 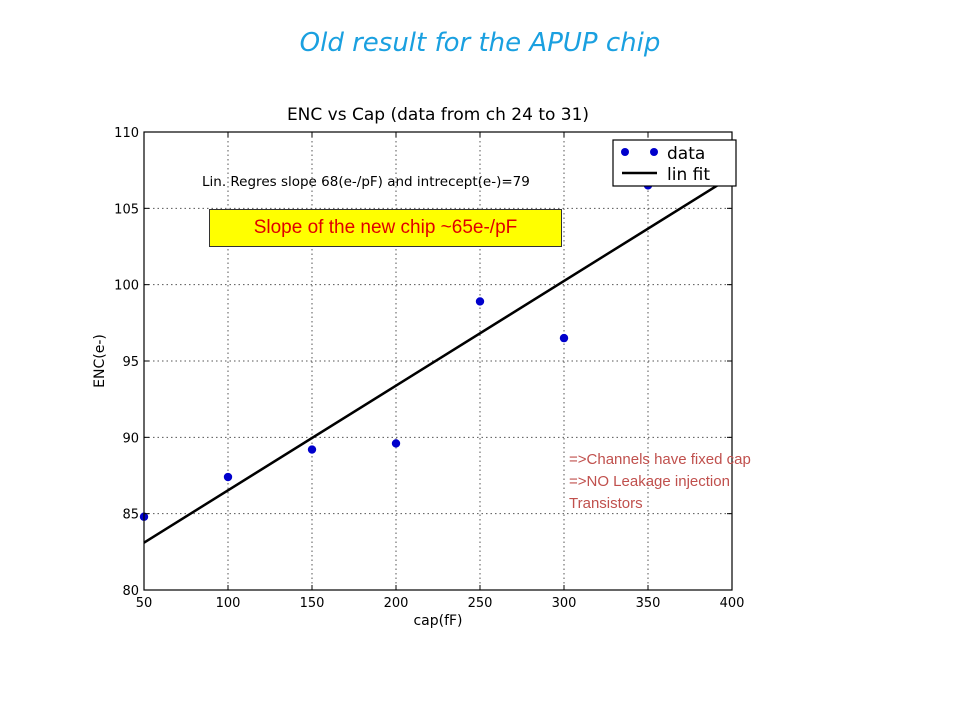 I want to click on x-tick-label-250: 250, so click(x=480, y=603).